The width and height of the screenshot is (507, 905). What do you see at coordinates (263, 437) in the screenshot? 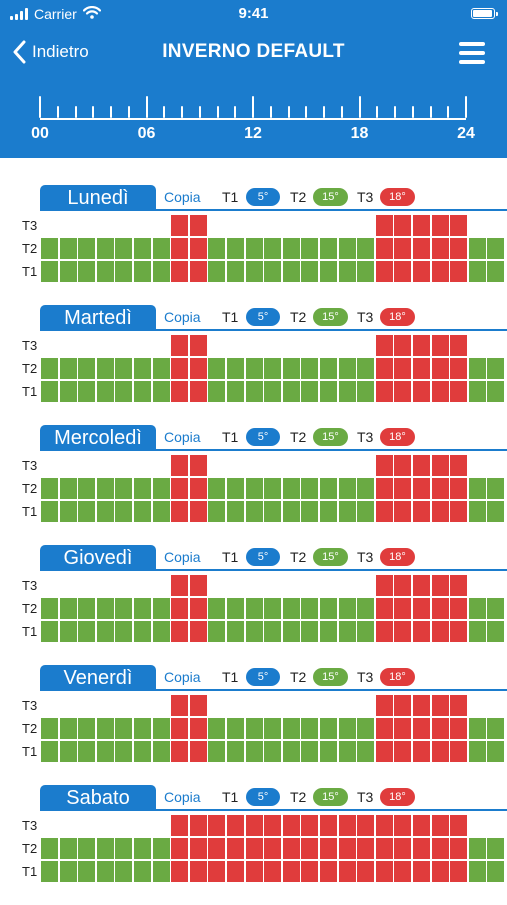
I see `t1-temperature-badge: 5°` at bounding box center [263, 437].